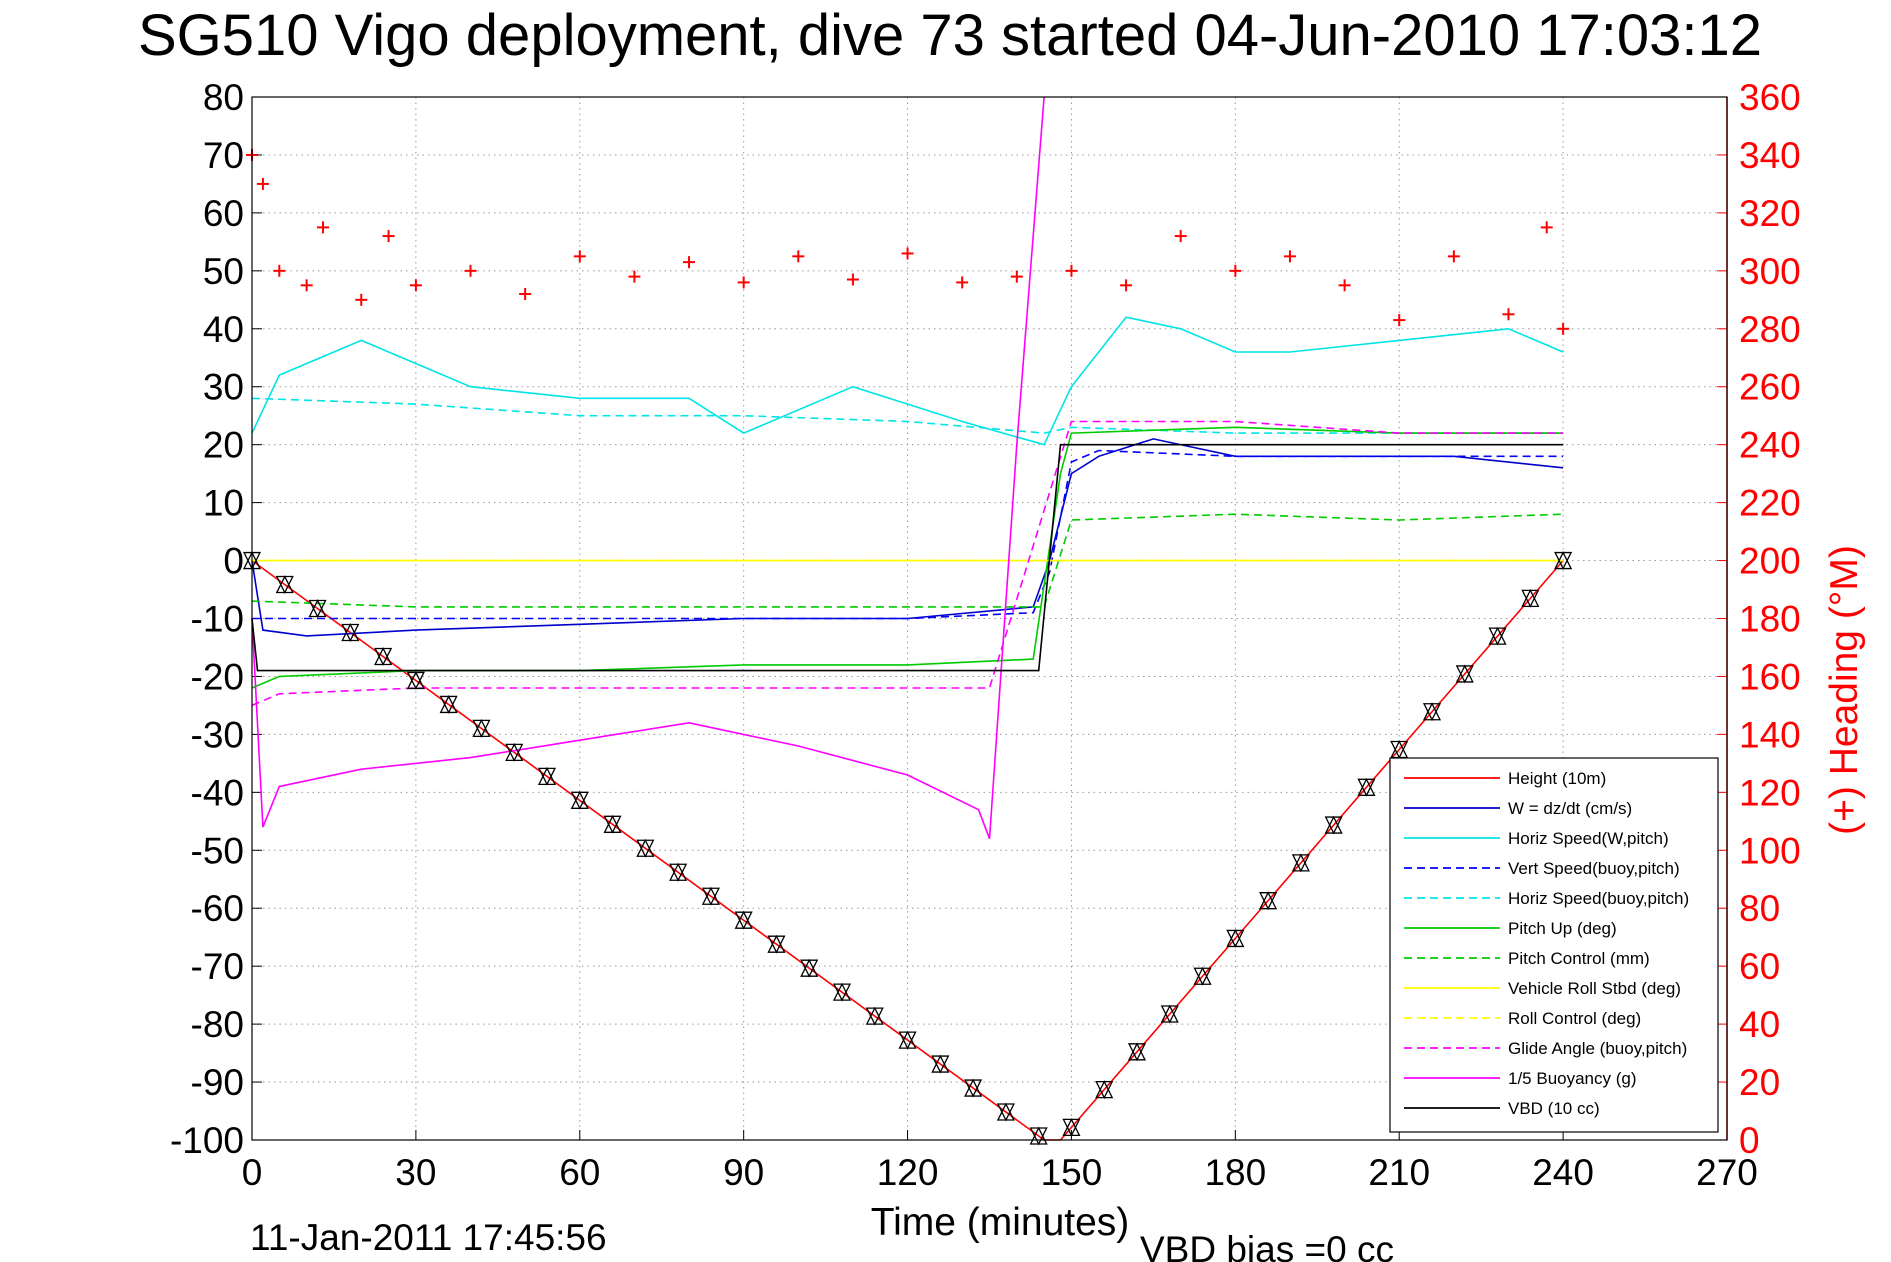 Image resolution: width=1891 pixels, height=1262 pixels. What do you see at coordinates (1749, 1140) in the screenshot?
I see `y-right-tick-label: 0` at bounding box center [1749, 1140].